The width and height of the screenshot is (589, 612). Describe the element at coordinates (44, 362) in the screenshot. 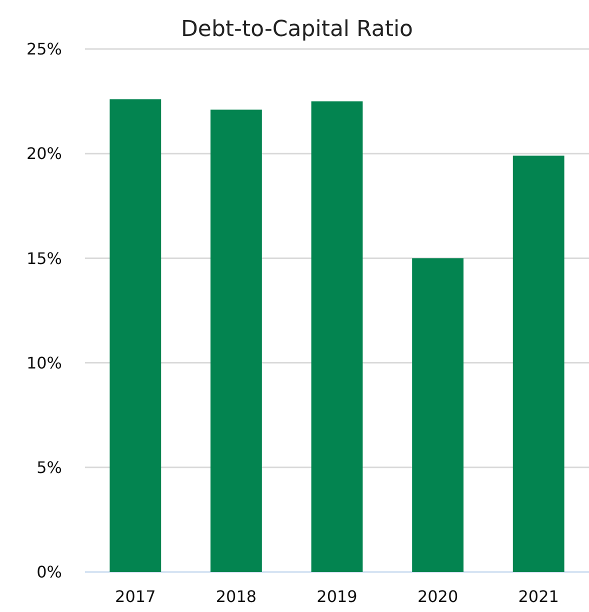

I see `y-tick-label: 10%` at that location.